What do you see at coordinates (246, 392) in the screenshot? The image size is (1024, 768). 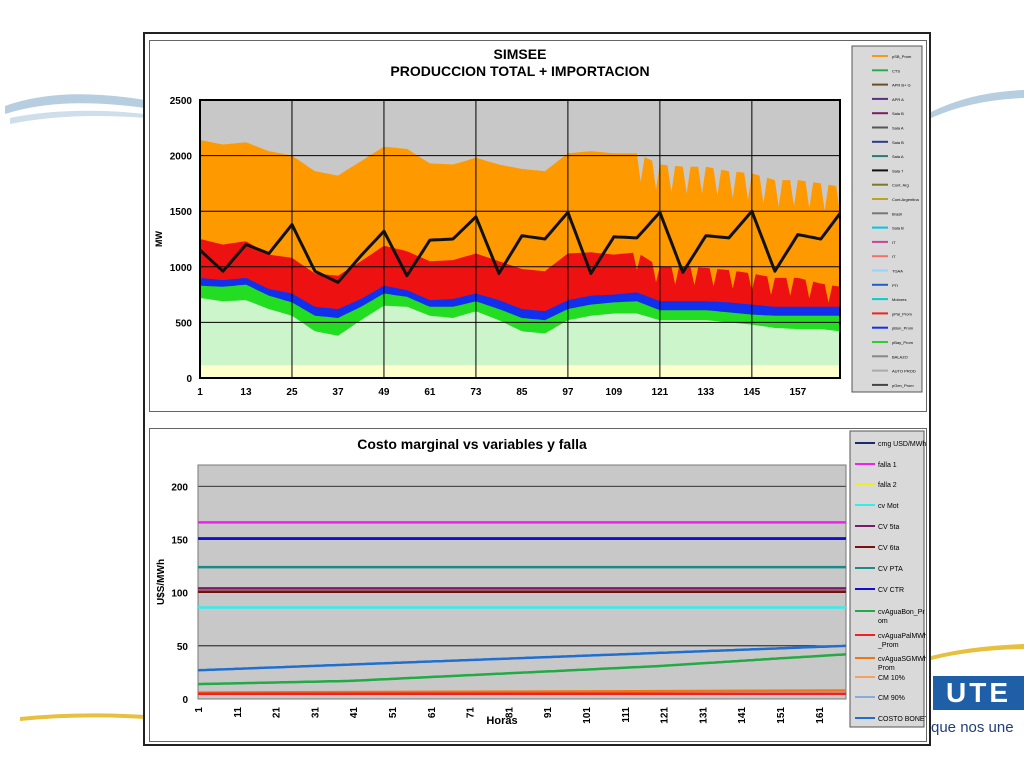 I see `x-tick-label: 13` at bounding box center [246, 392].